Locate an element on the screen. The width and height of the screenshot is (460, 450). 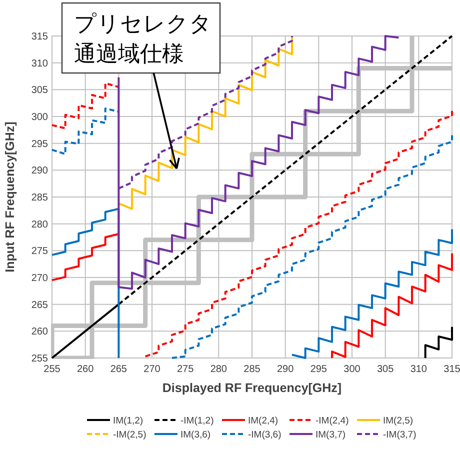
legend-label: IM(3,6) is located at coordinates (195, 435).